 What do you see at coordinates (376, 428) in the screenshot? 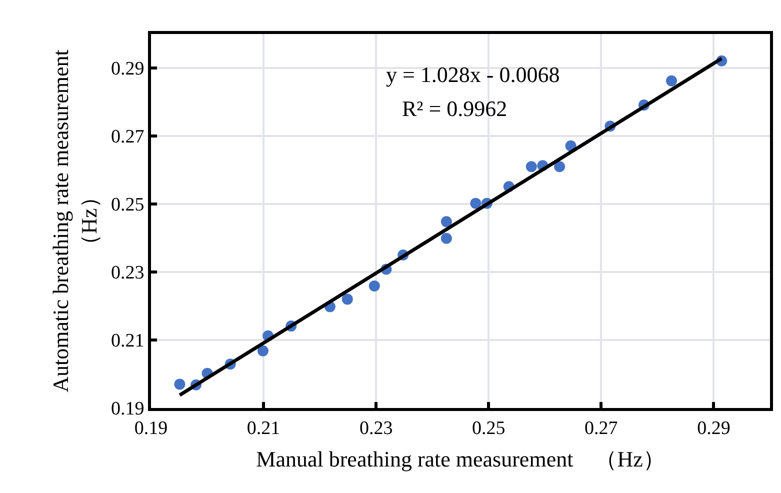
I see `x-tick-label: 0.23` at bounding box center [376, 428].